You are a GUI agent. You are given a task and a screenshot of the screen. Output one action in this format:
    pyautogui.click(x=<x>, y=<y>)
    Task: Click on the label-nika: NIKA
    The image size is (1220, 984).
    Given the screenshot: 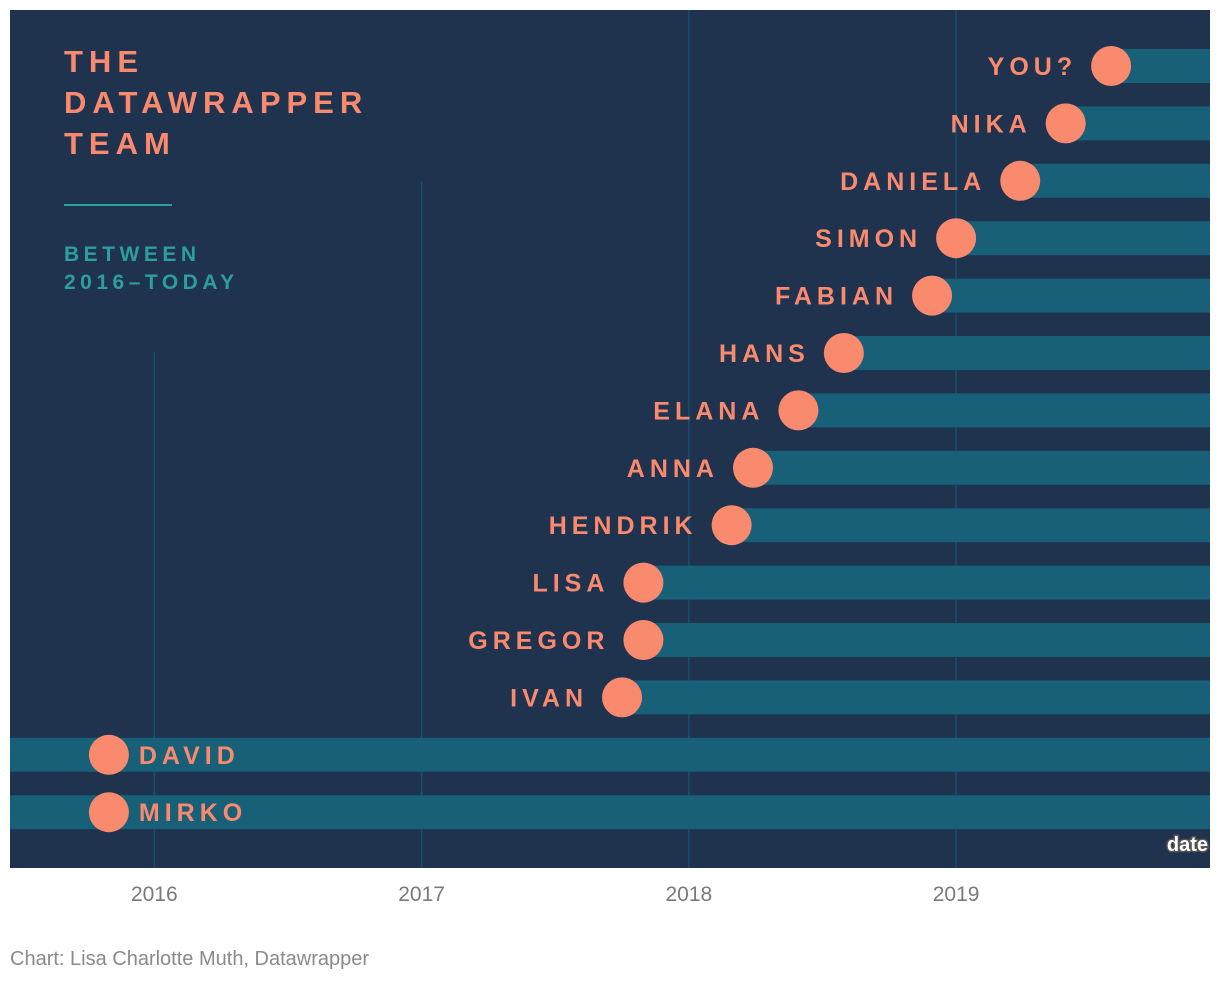 What is the action you would take?
    pyautogui.click(x=991, y=124)
    